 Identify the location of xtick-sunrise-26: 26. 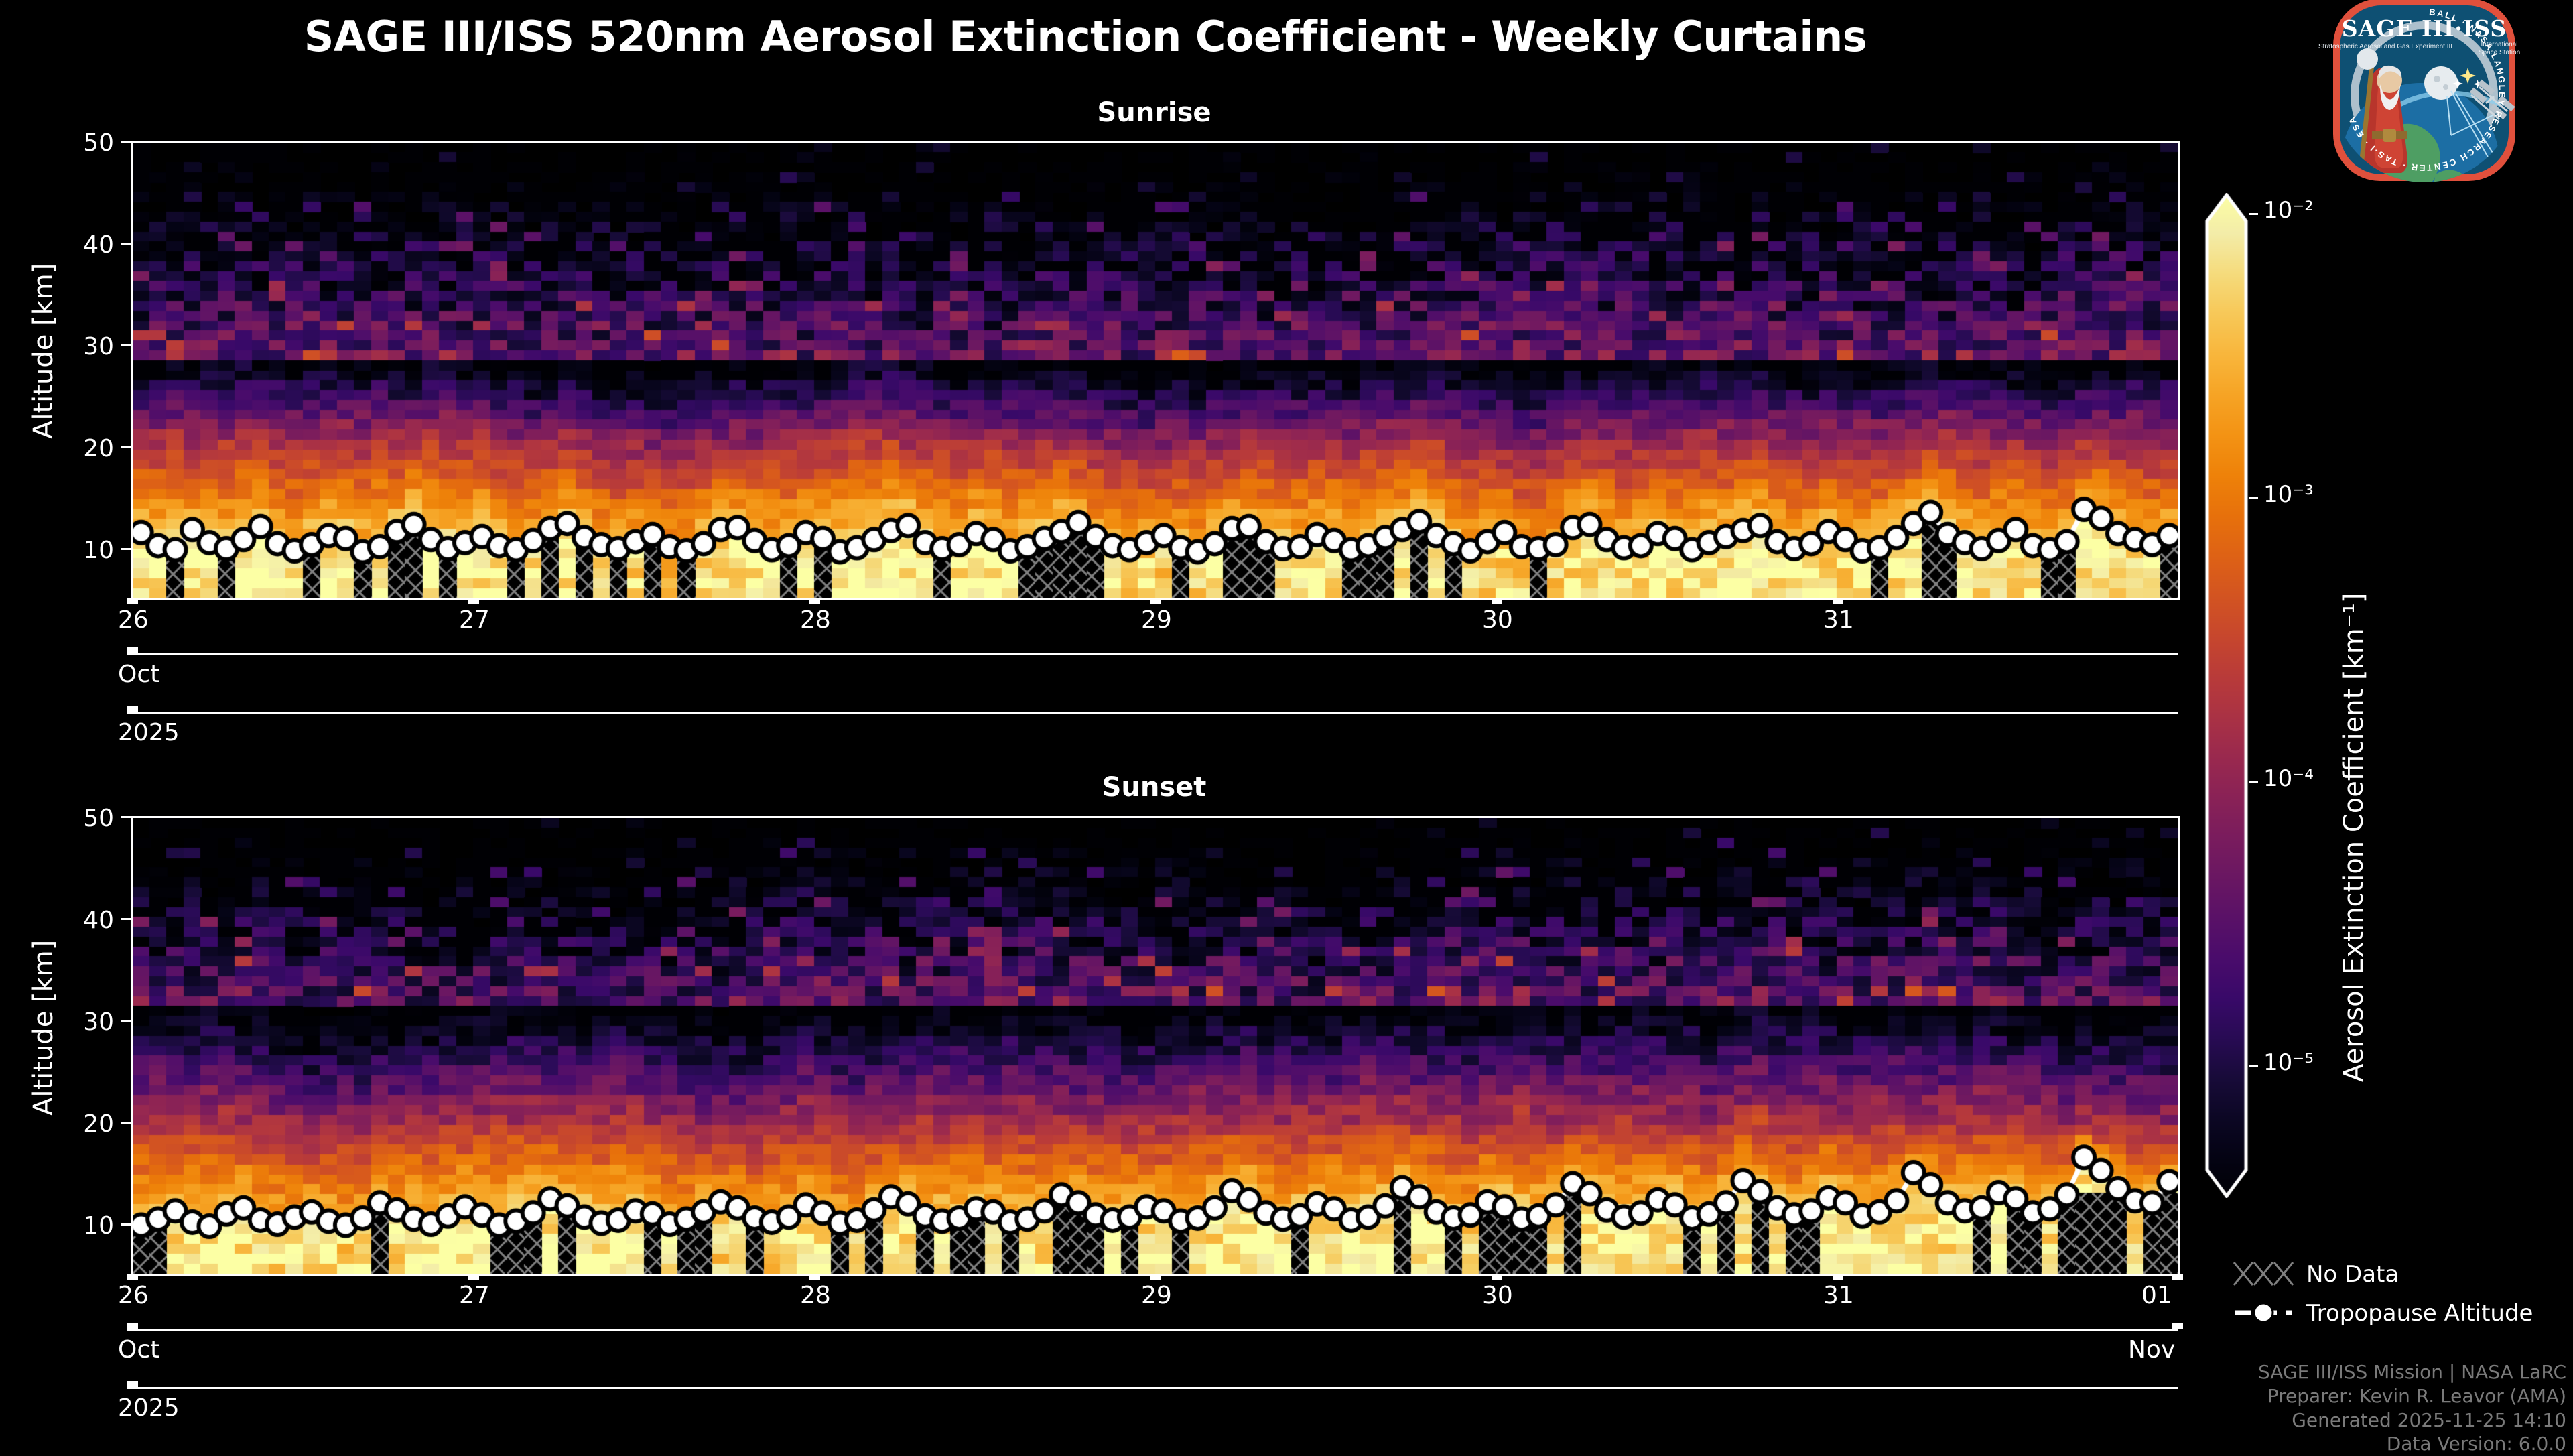
(133, 620).